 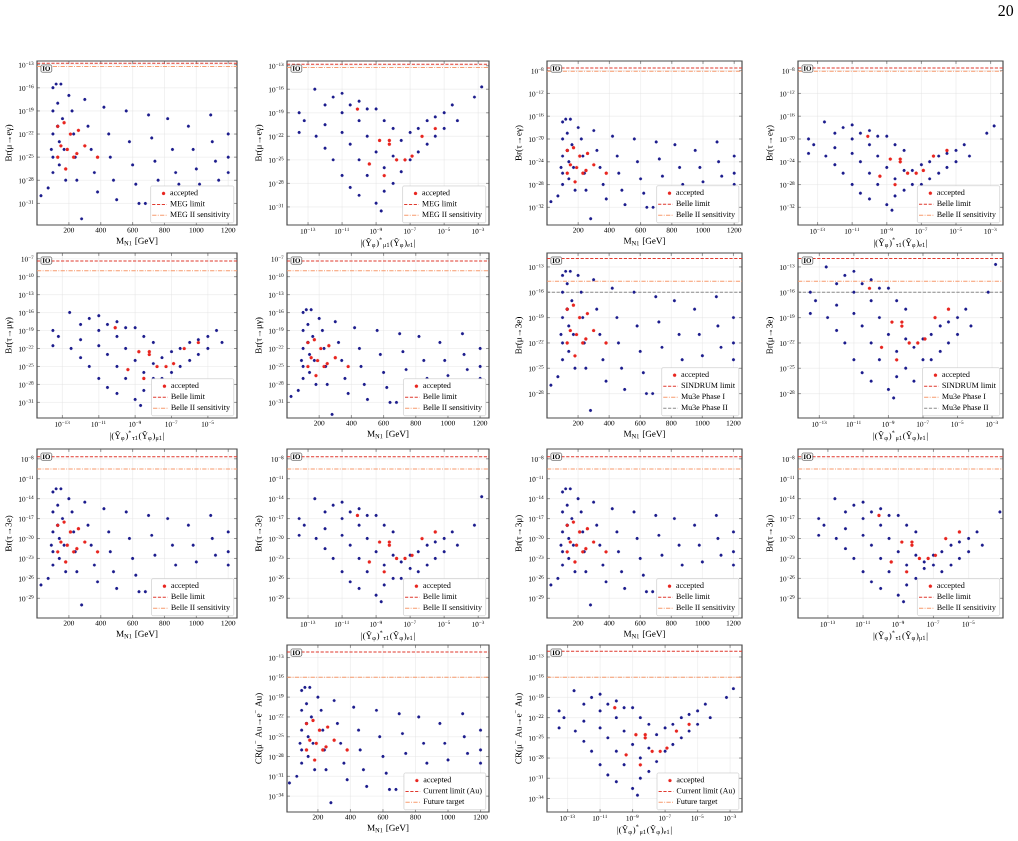 What do you see at coordinates (1006, 11) in the screenshot?
I see `text: 20` at bounding box center [1006, 11].